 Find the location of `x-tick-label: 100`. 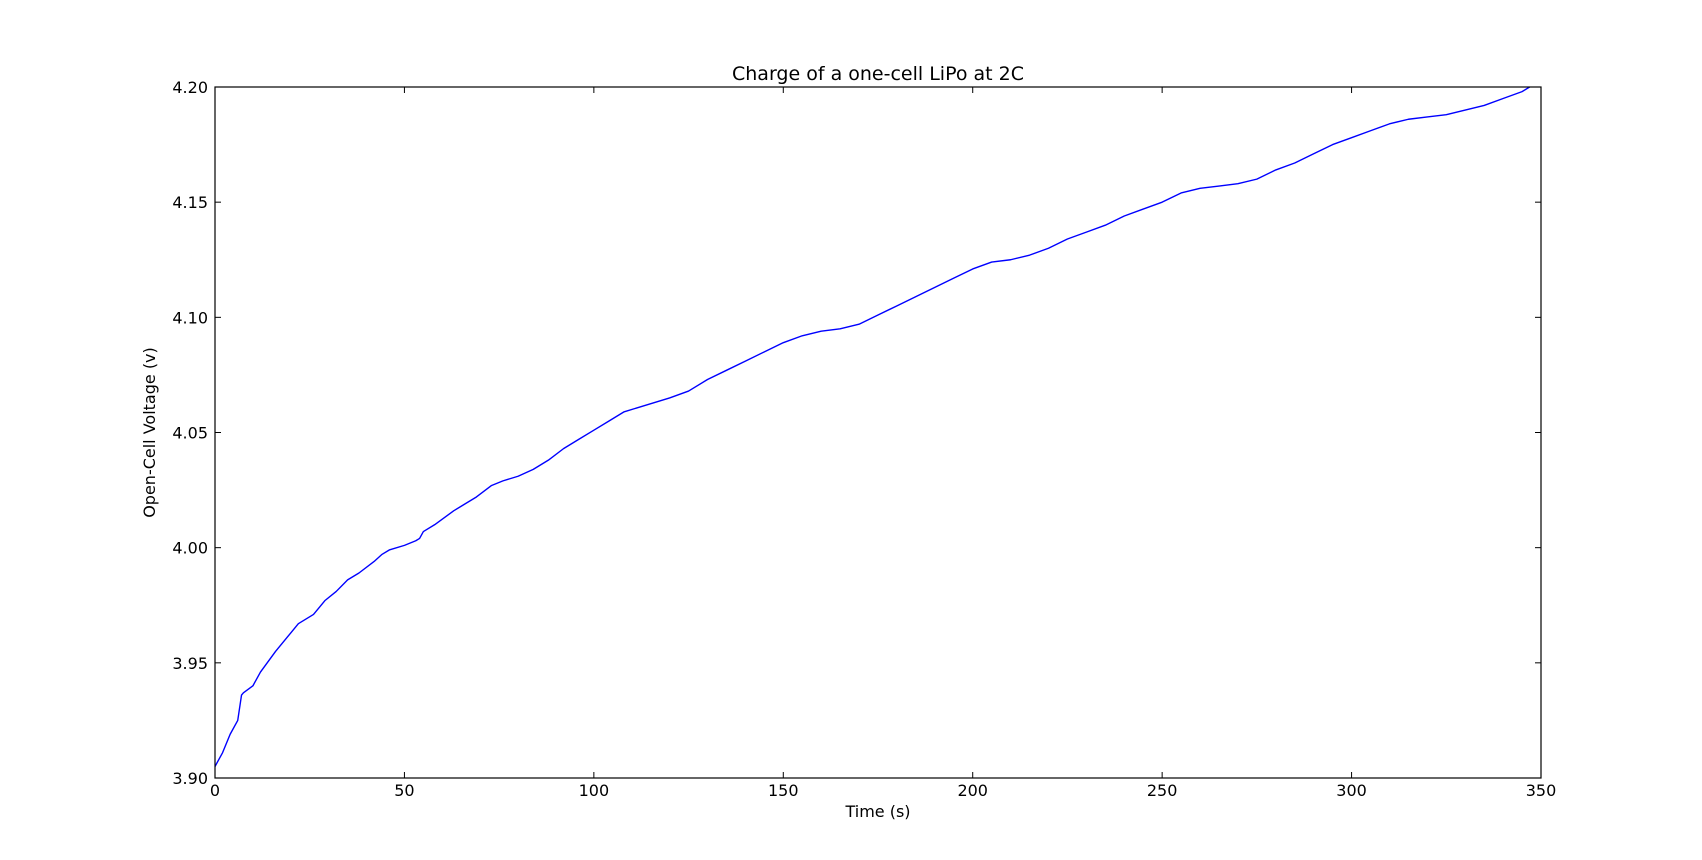

x-tick-label: 100 is located at coordinates (594, 790).